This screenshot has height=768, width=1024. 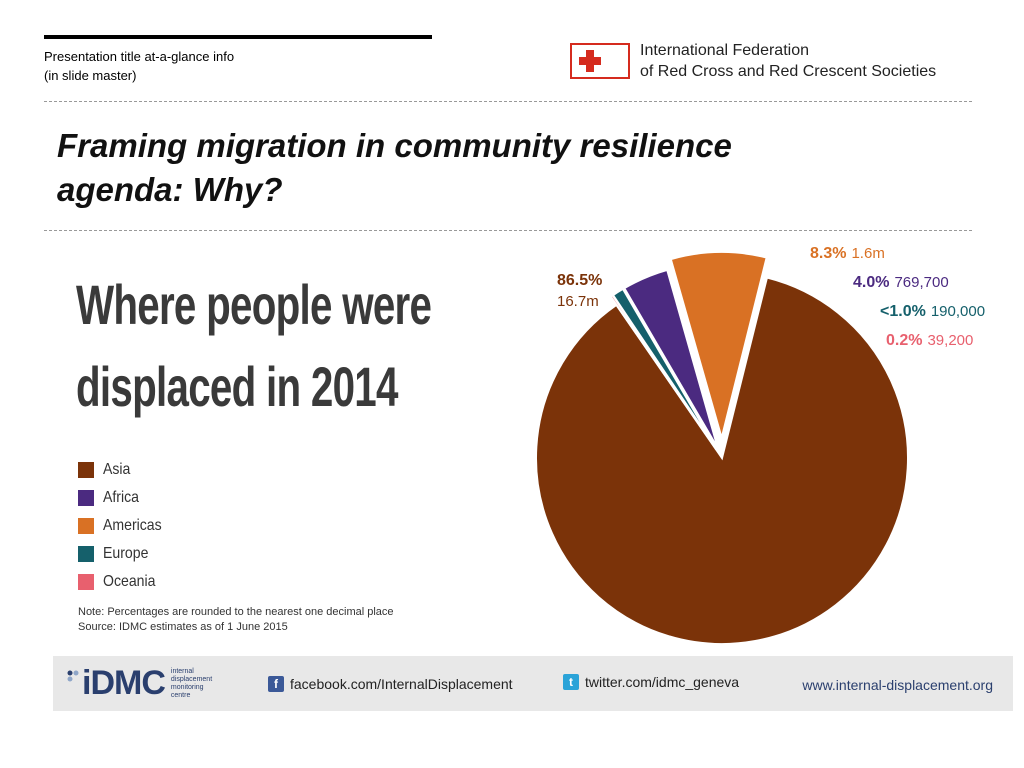 I want to click on legend-item-asia: Asia, so click(x=124, y=470).